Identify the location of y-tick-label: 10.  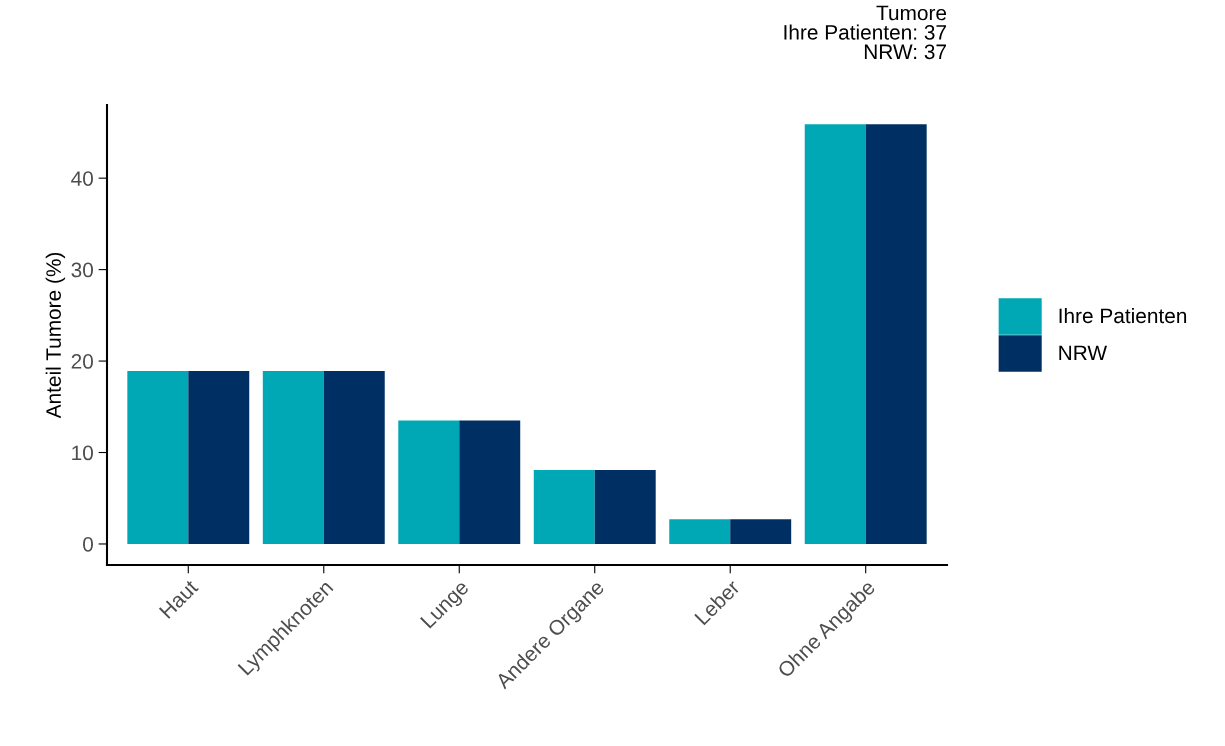
(82, 453).